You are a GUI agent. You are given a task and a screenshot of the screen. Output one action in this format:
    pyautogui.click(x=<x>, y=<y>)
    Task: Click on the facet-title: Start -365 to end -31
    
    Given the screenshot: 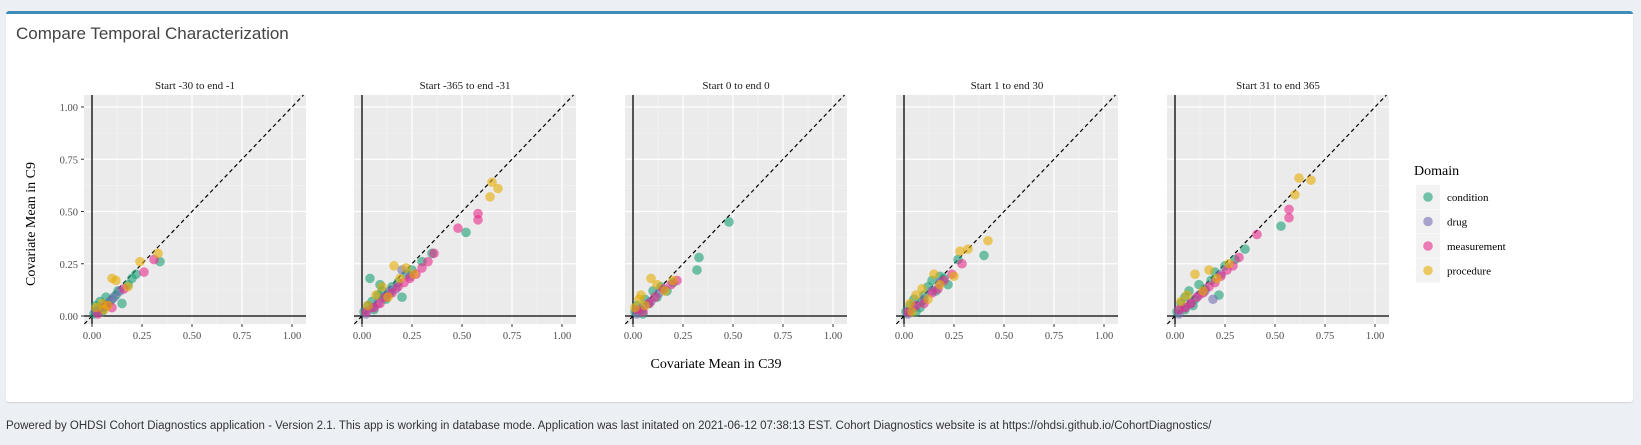 What is the action you would take?
    pyautogui.click(x=464, y=86)
    